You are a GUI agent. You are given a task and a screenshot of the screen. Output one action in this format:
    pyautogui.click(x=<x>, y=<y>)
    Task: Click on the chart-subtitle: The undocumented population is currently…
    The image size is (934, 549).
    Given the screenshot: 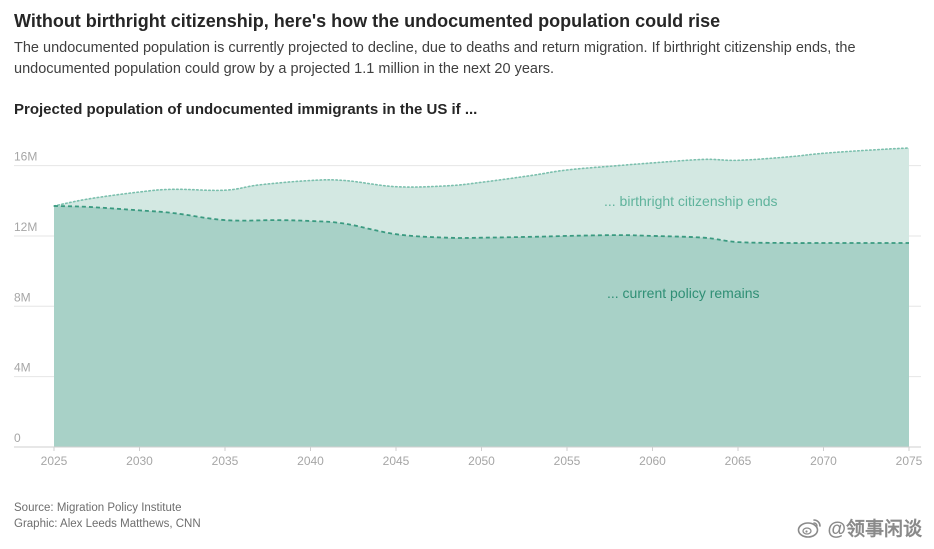 What is the action you would take?
    pyautogui.click(x=435, y=58)
    